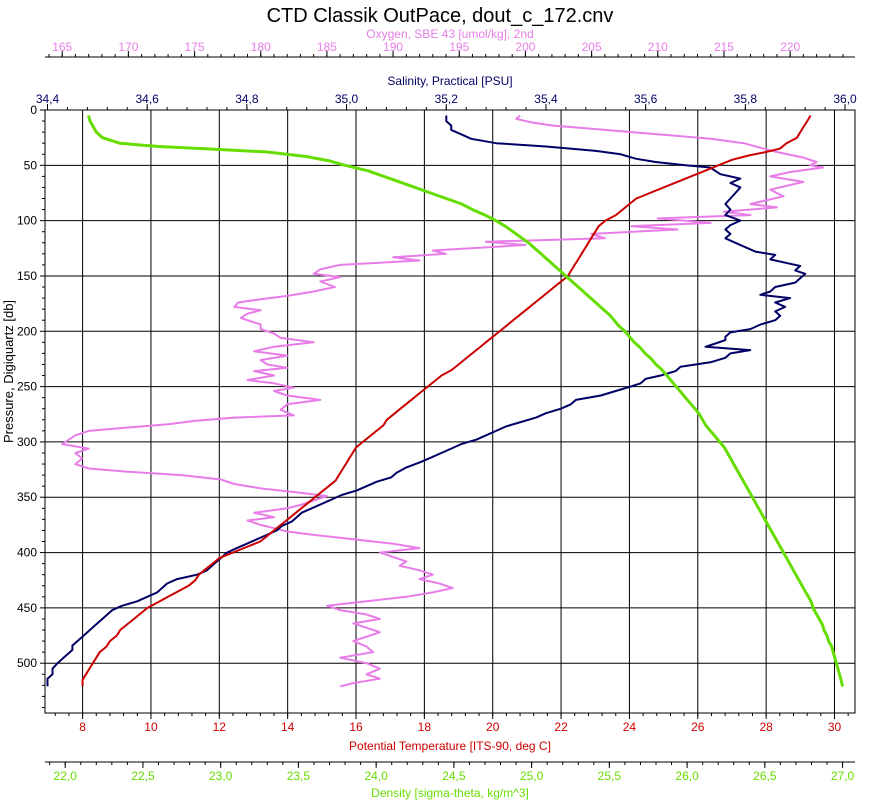  Describe the element at coordinates (393, 47) in the screenshot. I see `oxygen-tick-label: 190` at that location.